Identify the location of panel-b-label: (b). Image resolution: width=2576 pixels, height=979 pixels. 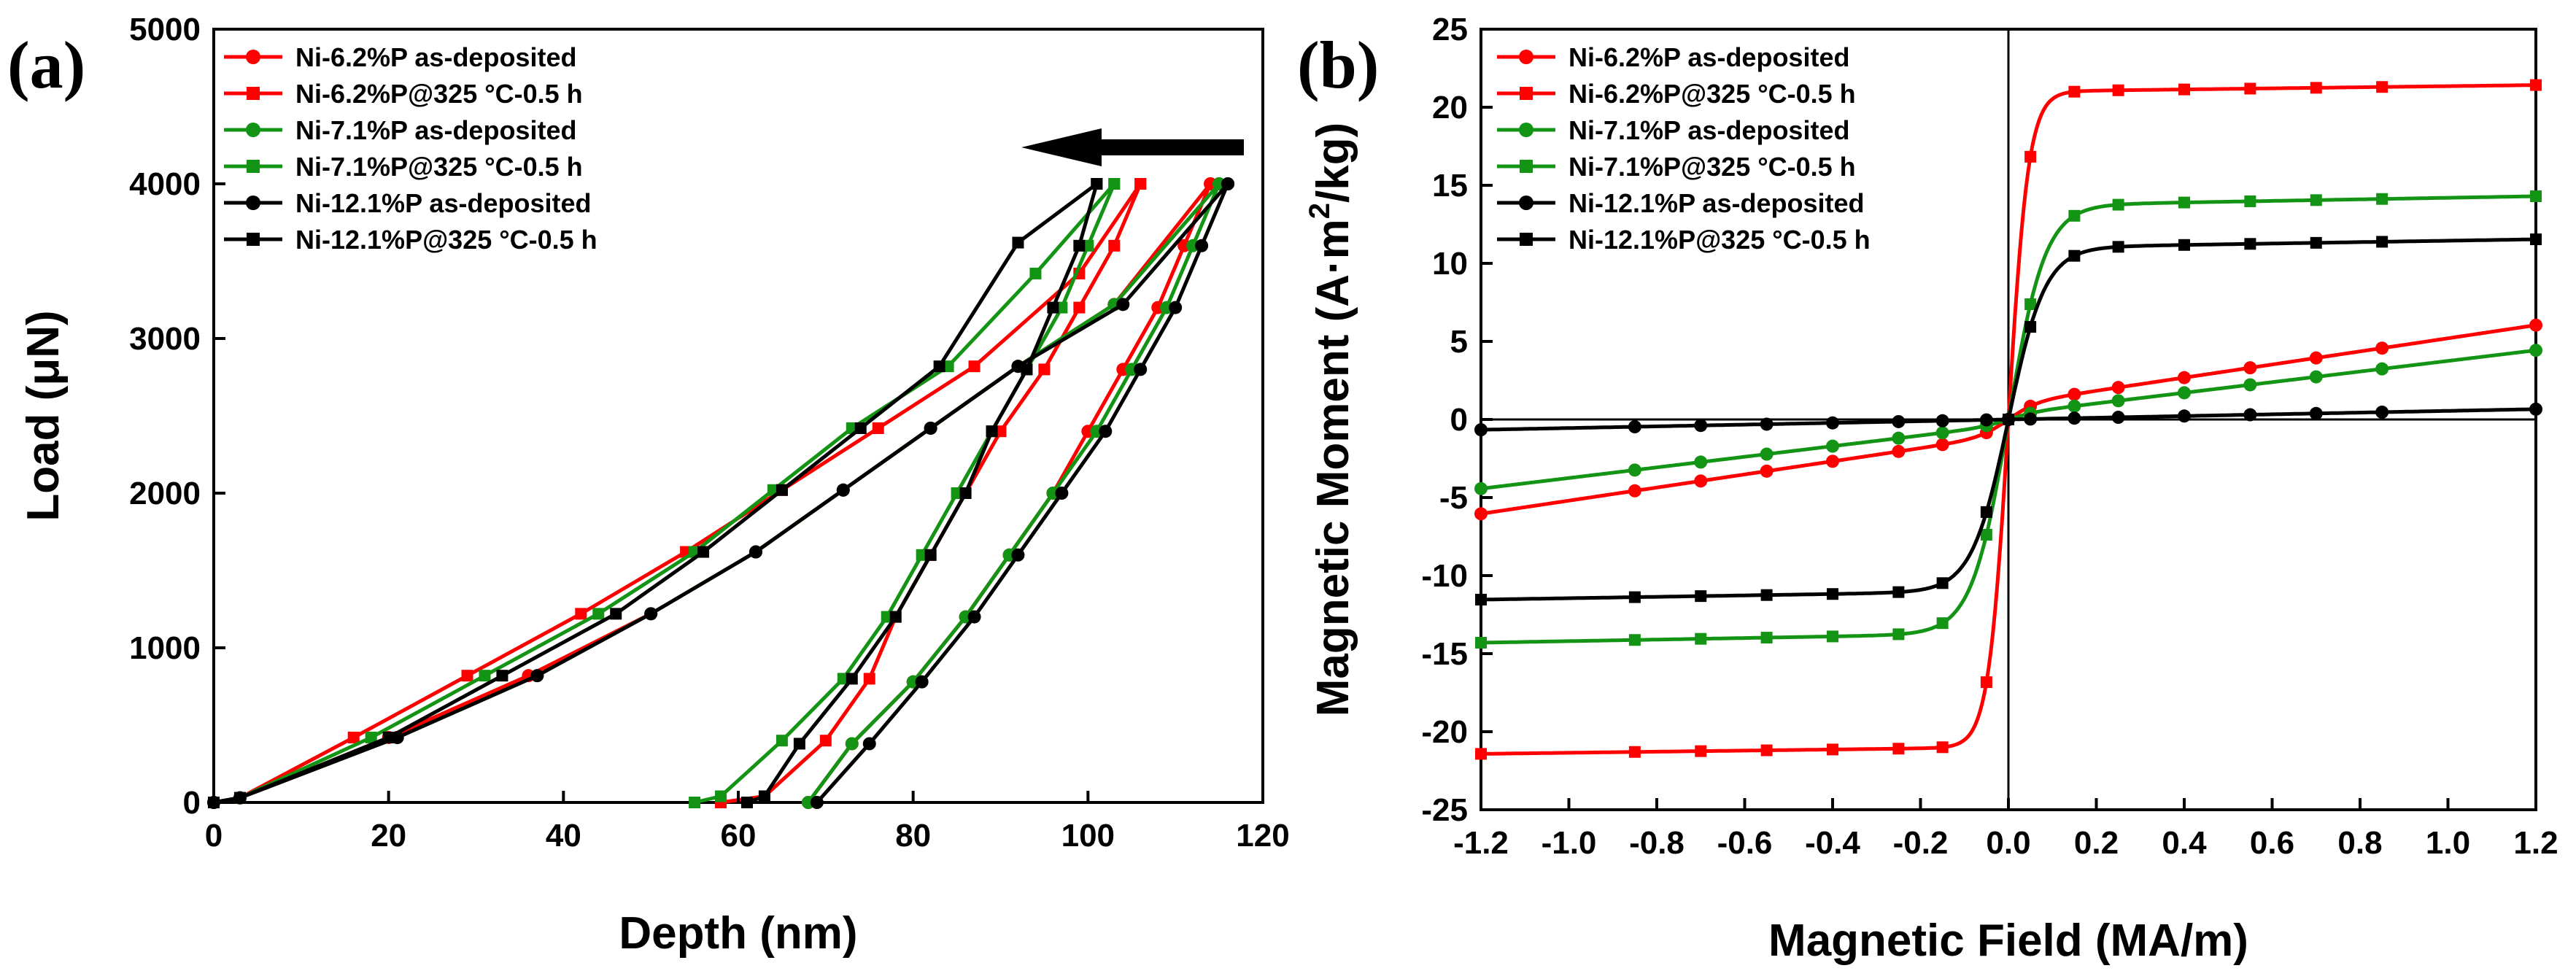
(1338, 65).